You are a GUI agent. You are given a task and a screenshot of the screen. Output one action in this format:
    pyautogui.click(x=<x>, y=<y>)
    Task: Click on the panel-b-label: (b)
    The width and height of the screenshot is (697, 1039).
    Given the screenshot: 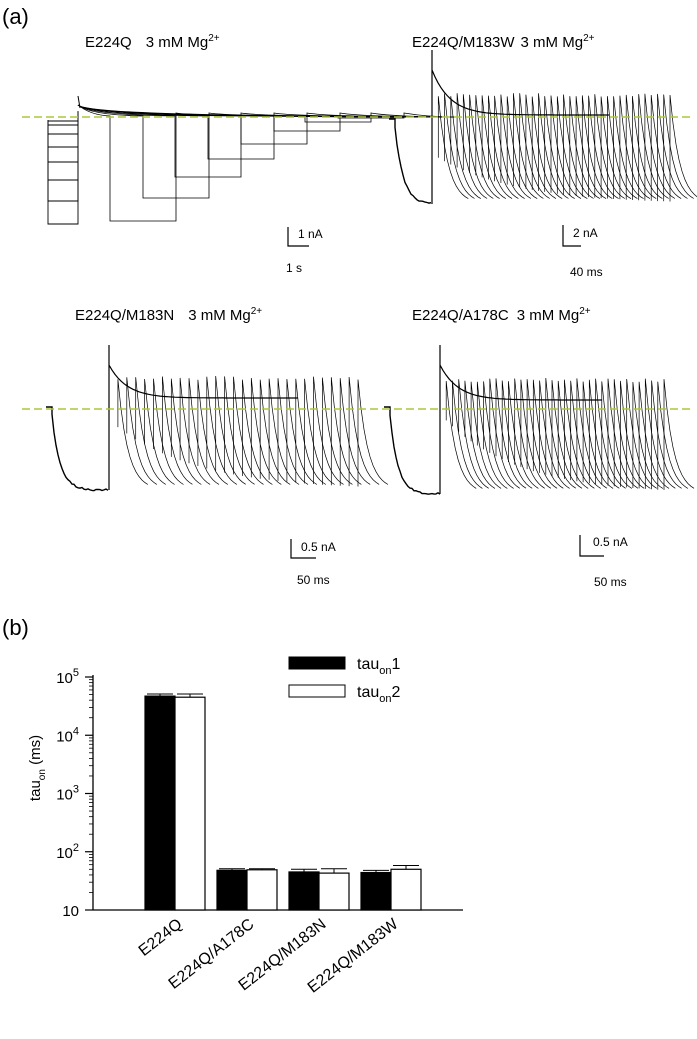 What is the action you would take?
    pyautogui.click(x=15, y=627)
    